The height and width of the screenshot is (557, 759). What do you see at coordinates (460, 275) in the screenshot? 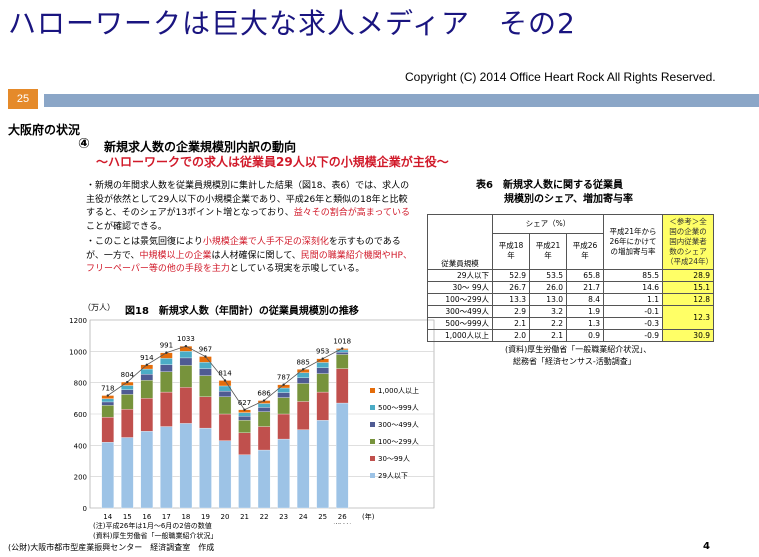
I see `cell-label: 29人以下` at bounding box center [460, 275].